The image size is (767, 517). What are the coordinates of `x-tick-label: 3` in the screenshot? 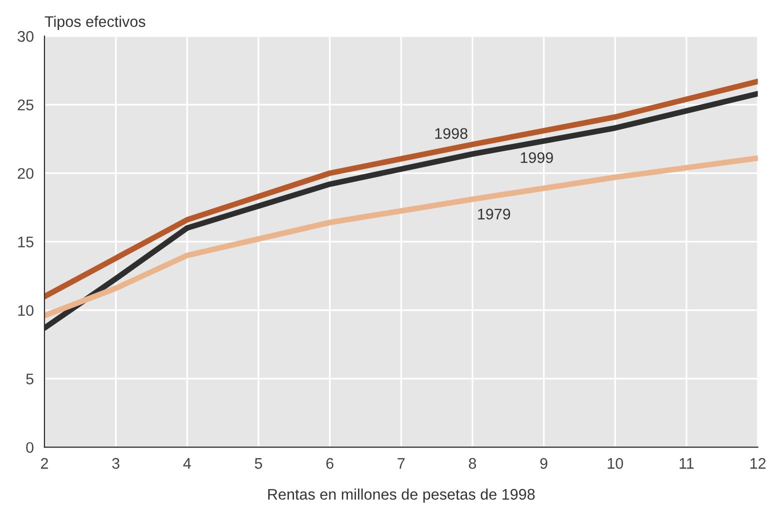 It's located at (116, 463).